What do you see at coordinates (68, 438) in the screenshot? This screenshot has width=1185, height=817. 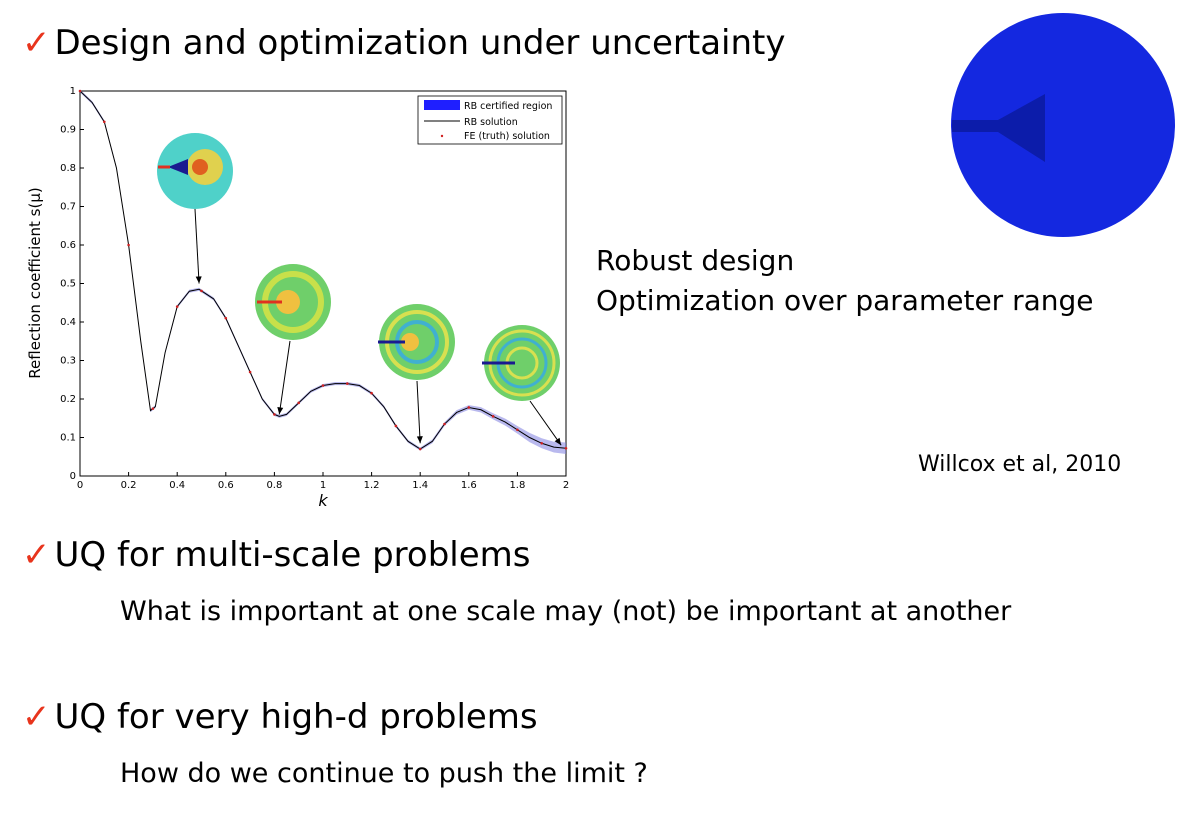 I see `y-tick-label: 0.1` at bounding box center [68, 438].